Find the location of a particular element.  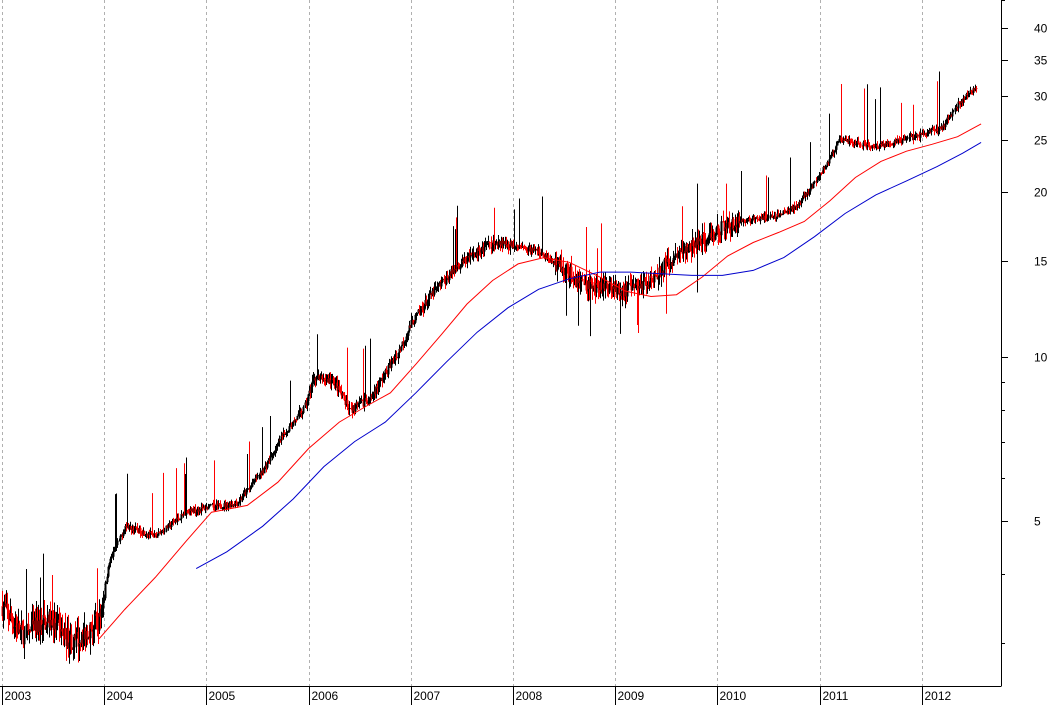

x-axis-ticks: 2003 2004 2005 2006 2007 2008 2009 2010 2011 2012 is located at coordinates (477, 695).